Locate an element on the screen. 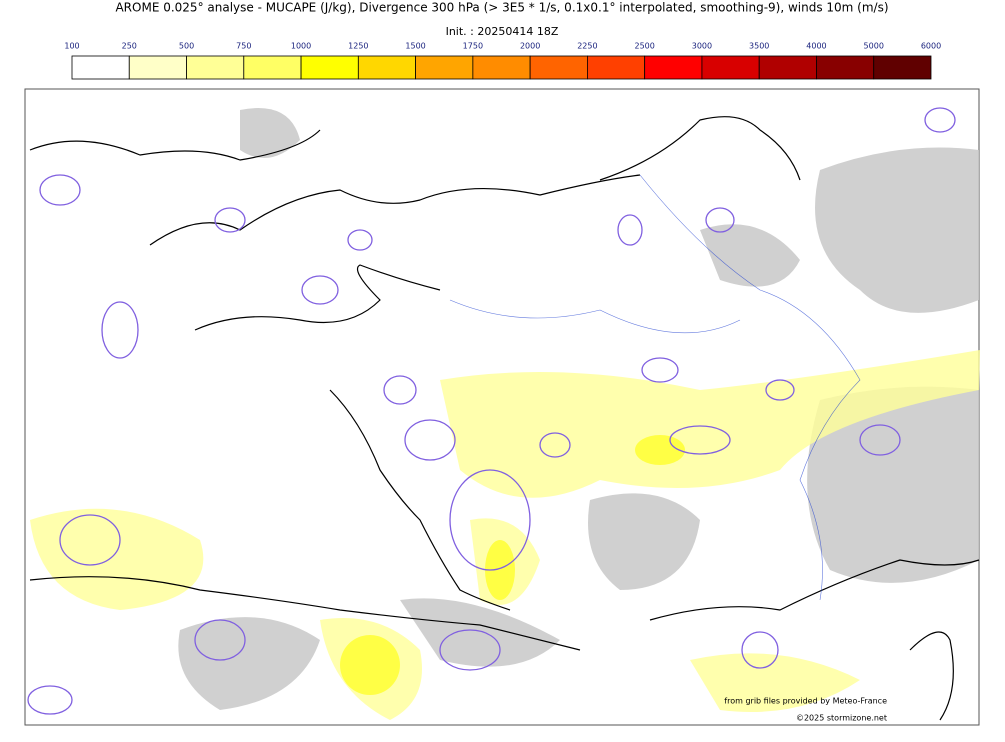 Image resolution: width=1005 pixels, height=742 pixels. colorbar-label: 1500 is located at coordinates (415, 46).